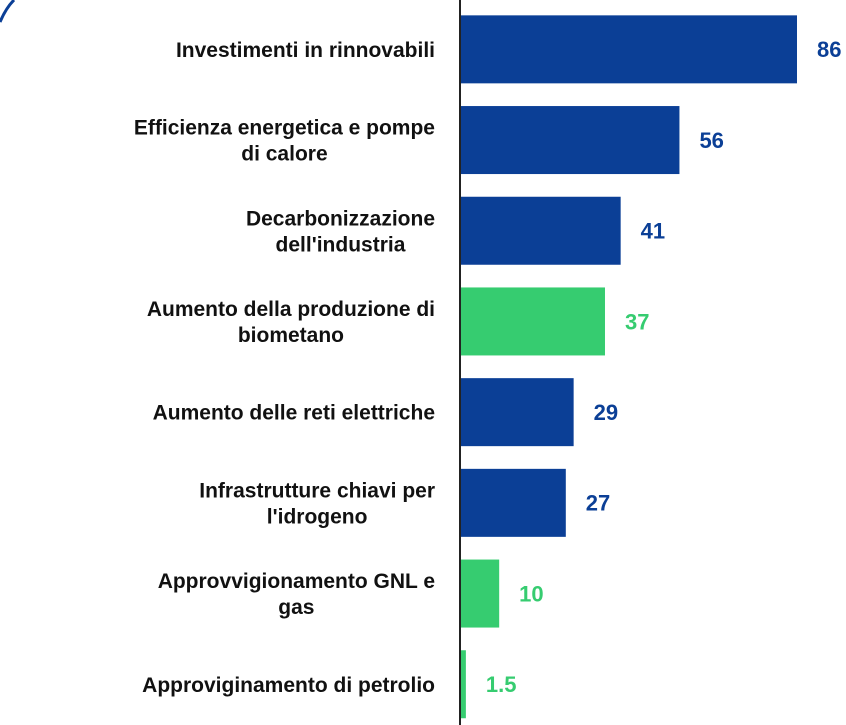 The height and width of the screenshot is (725, 846). I want to click on category-label: Aumento delle reti elettriche, so click(294, 413).